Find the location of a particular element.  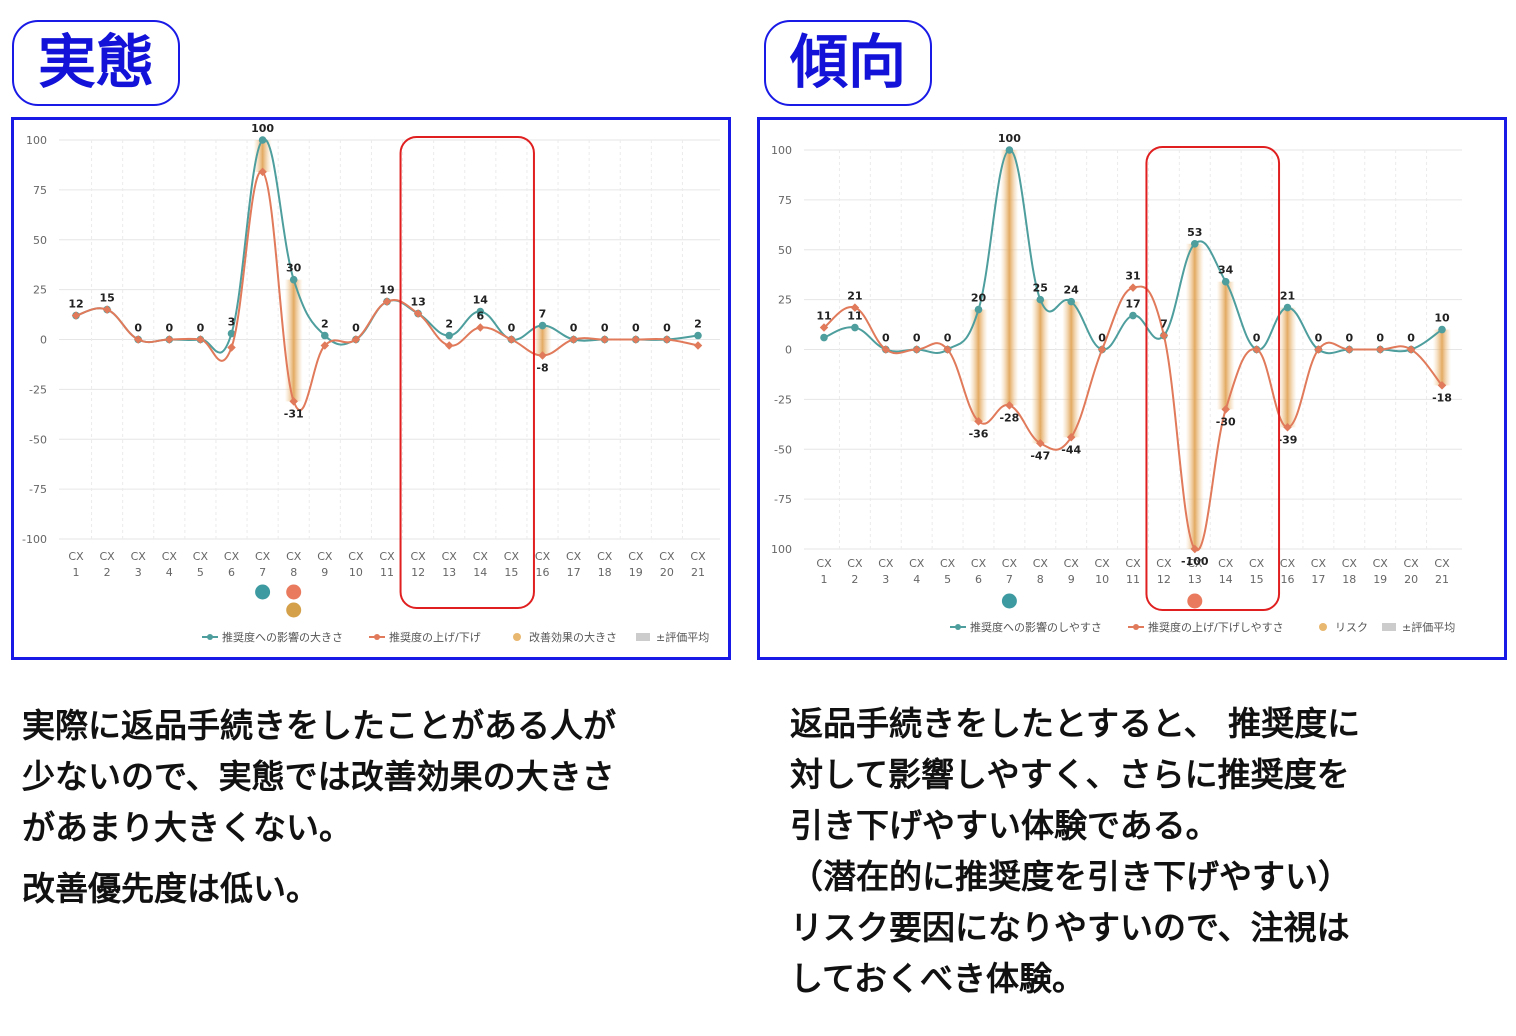

right-desc-line: しておくべき体験。 is located at coordinates (938, 978).